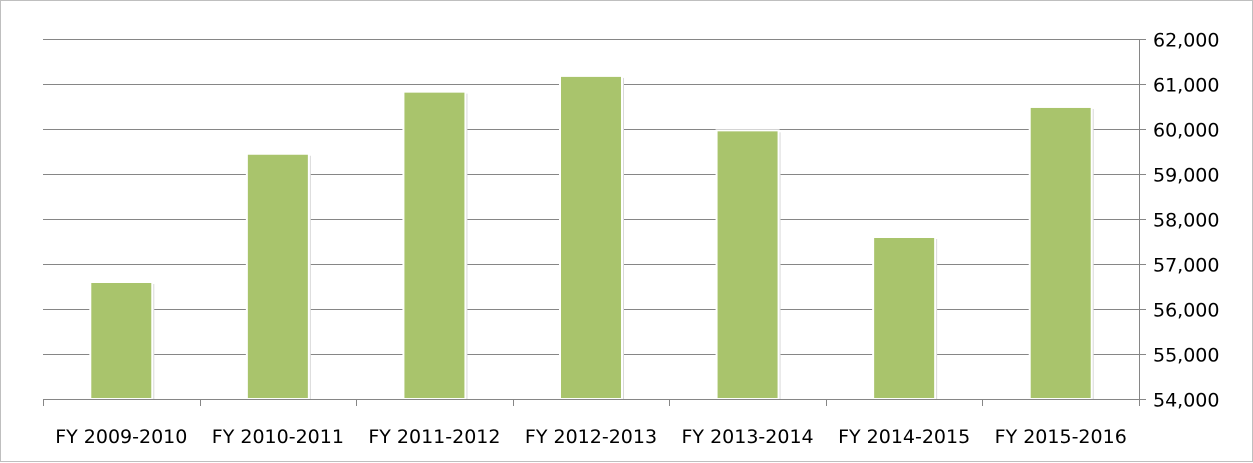  I want to click on y-tick-label: 58,000, so click(1186, 221).